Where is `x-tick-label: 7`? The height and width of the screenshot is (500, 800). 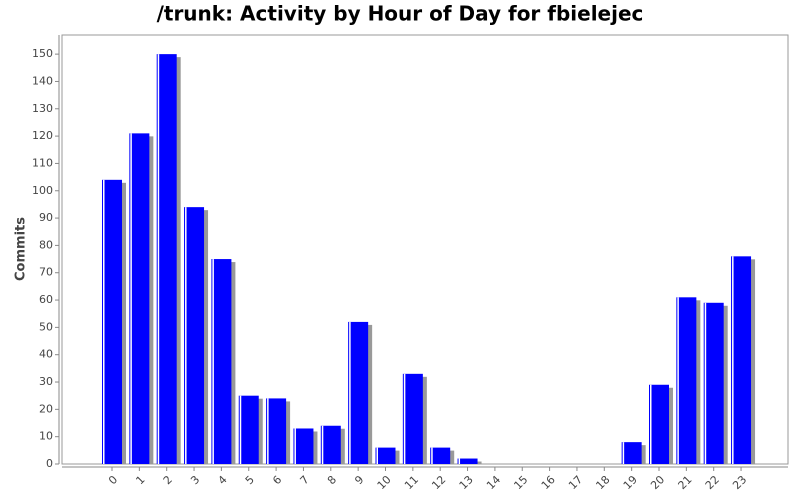 x-tick-label: 7 is located at coordinates (305, 480).